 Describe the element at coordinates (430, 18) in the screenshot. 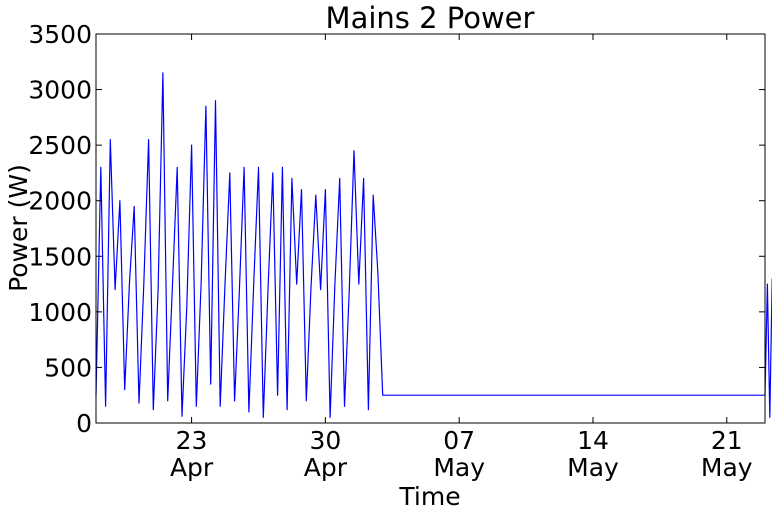

I see `chart-title: Mains 2 Power` at that location.